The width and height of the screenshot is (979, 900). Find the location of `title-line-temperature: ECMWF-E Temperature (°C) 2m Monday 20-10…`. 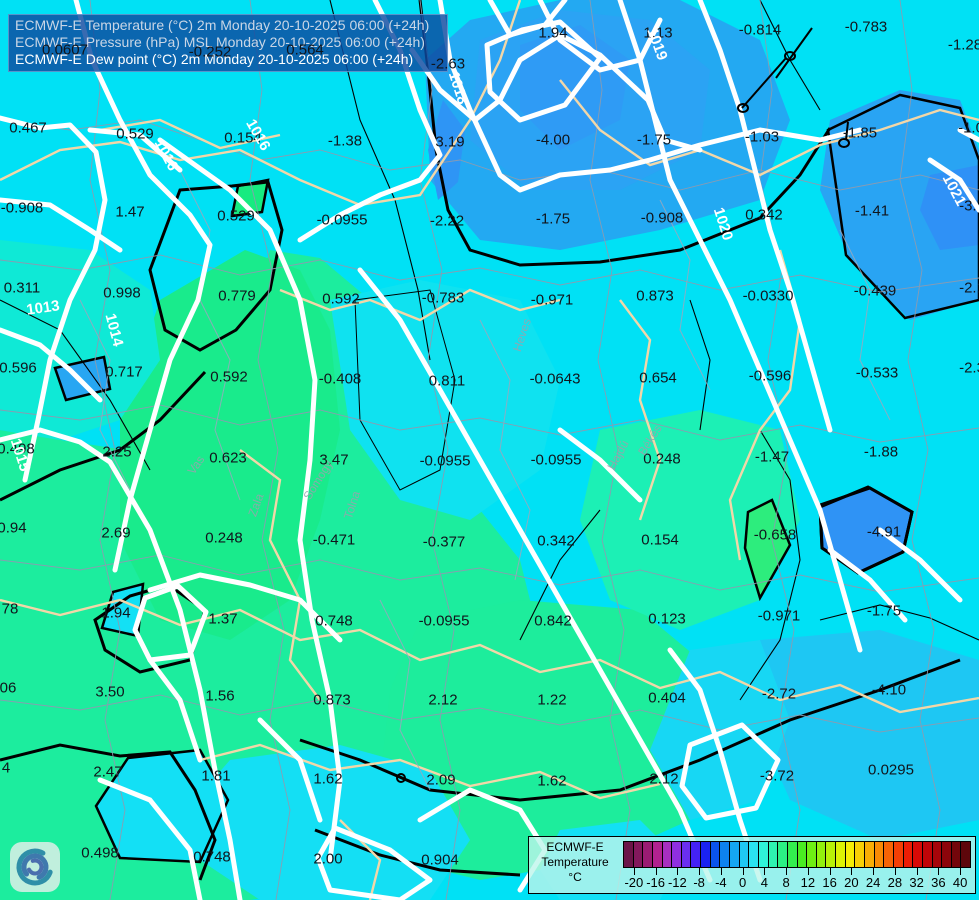

title-line-temperature: ECMWF-E Temperature (°C) 2m Monday 20-10… is located at coordinates (222, 25).